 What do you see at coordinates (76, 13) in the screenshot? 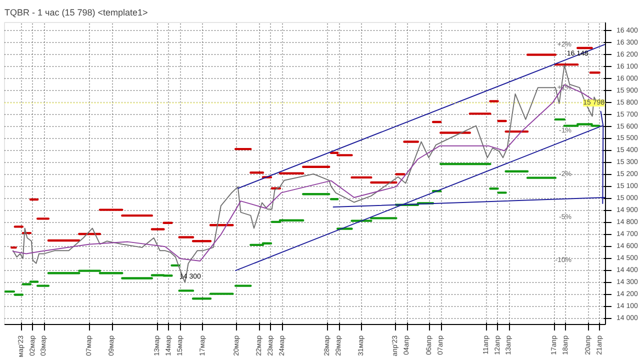
I see `chart-title: TQBR - 1 час (15 798) <template1>` at bounding box center [76, 13].